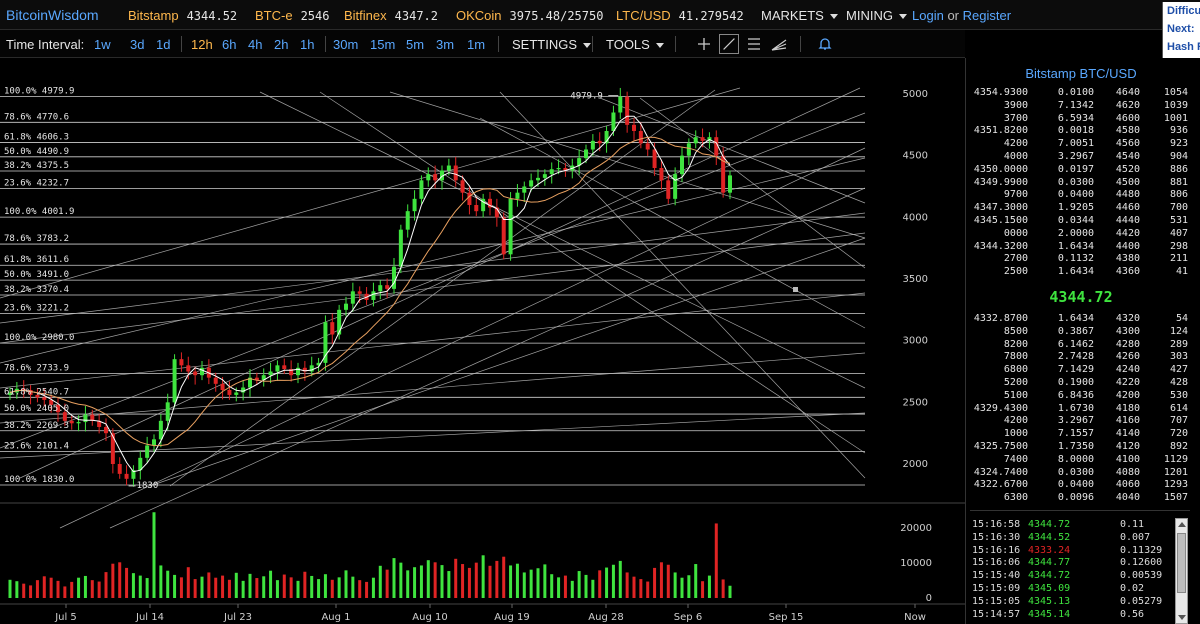 This screenshot has height=624, width=1200. I want to click on interval-1m: 1m, so click(476, 44).